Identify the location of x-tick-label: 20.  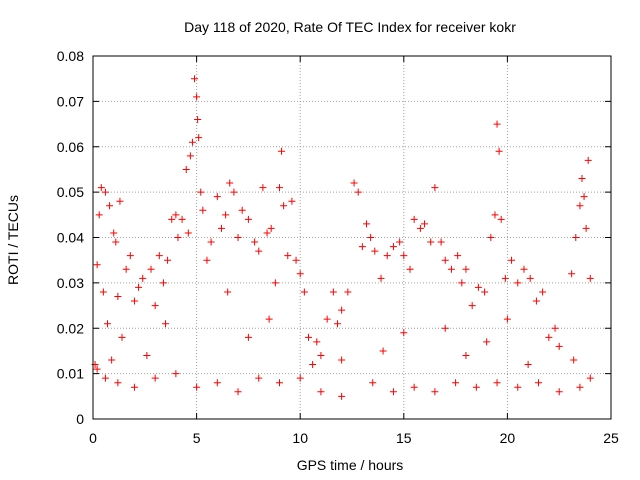
(508, 438).